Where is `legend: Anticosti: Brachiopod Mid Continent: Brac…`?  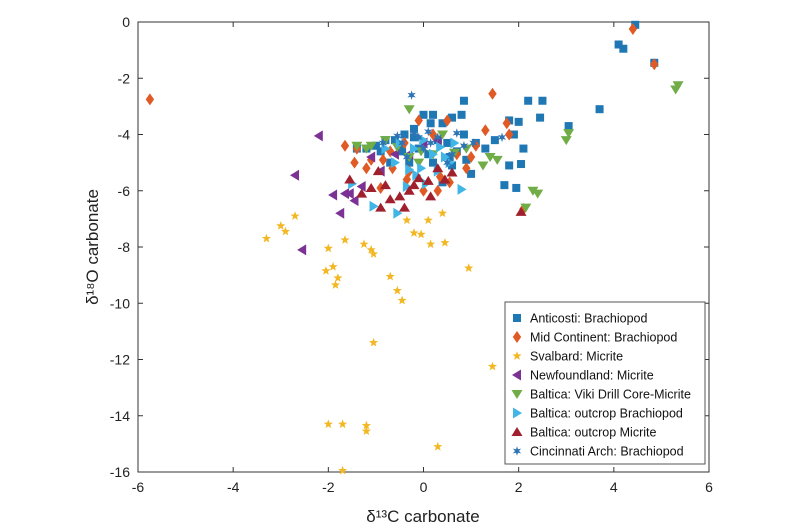
legend: Anticosti: Brachiopod Mid Continent: Brac… is located at coordinates (605, 383).